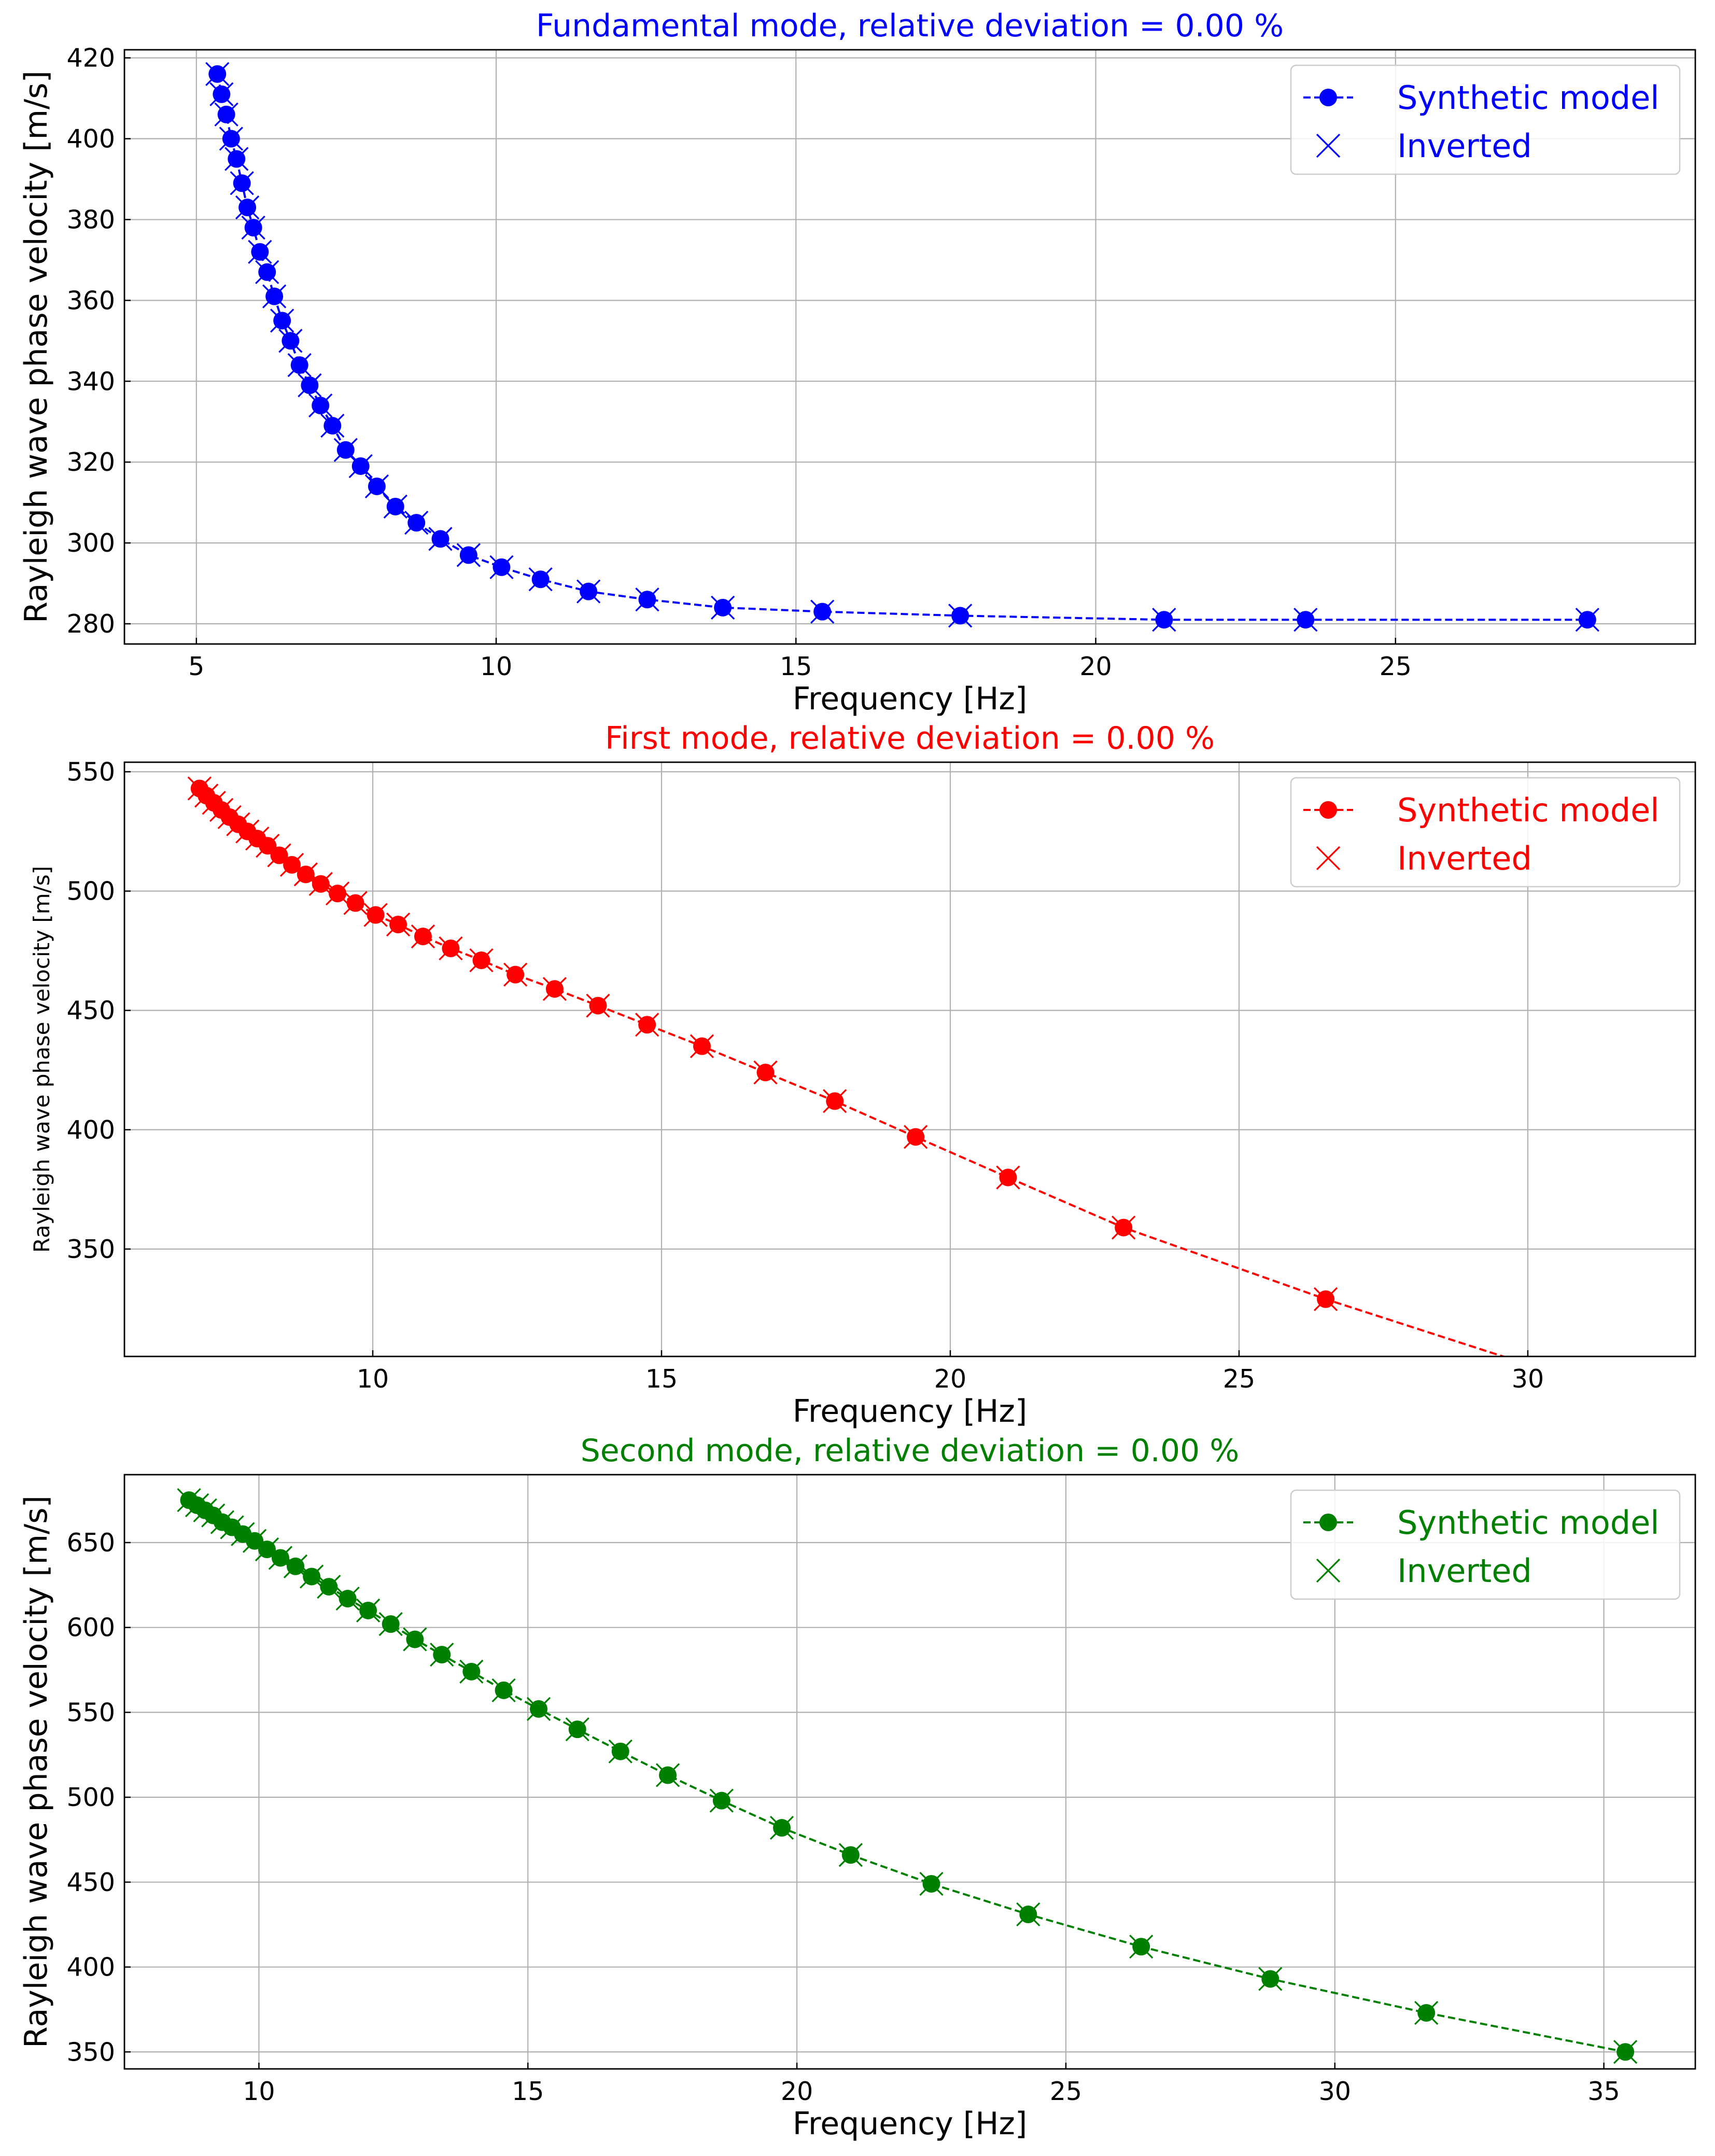 The width and height of the screenshot is (1715, 2156). Describe the element at coordinates (90, 1628) in the screenshot. I see `y-tick-label: 600` at that location.